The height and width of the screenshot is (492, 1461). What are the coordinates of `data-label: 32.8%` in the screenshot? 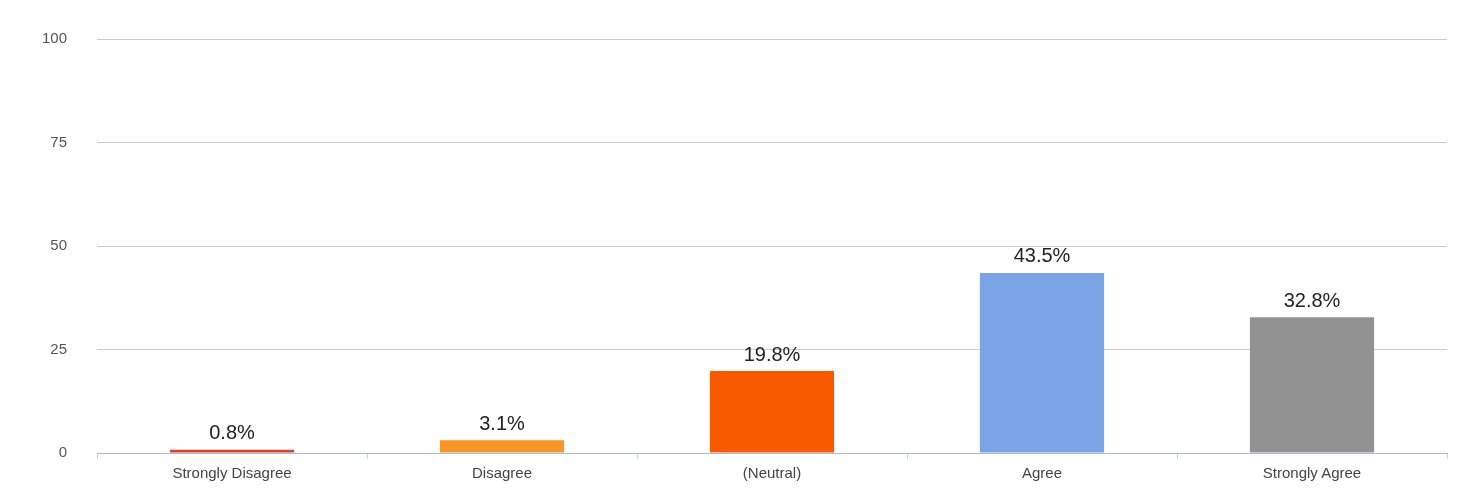 It's located at (1312, 299).